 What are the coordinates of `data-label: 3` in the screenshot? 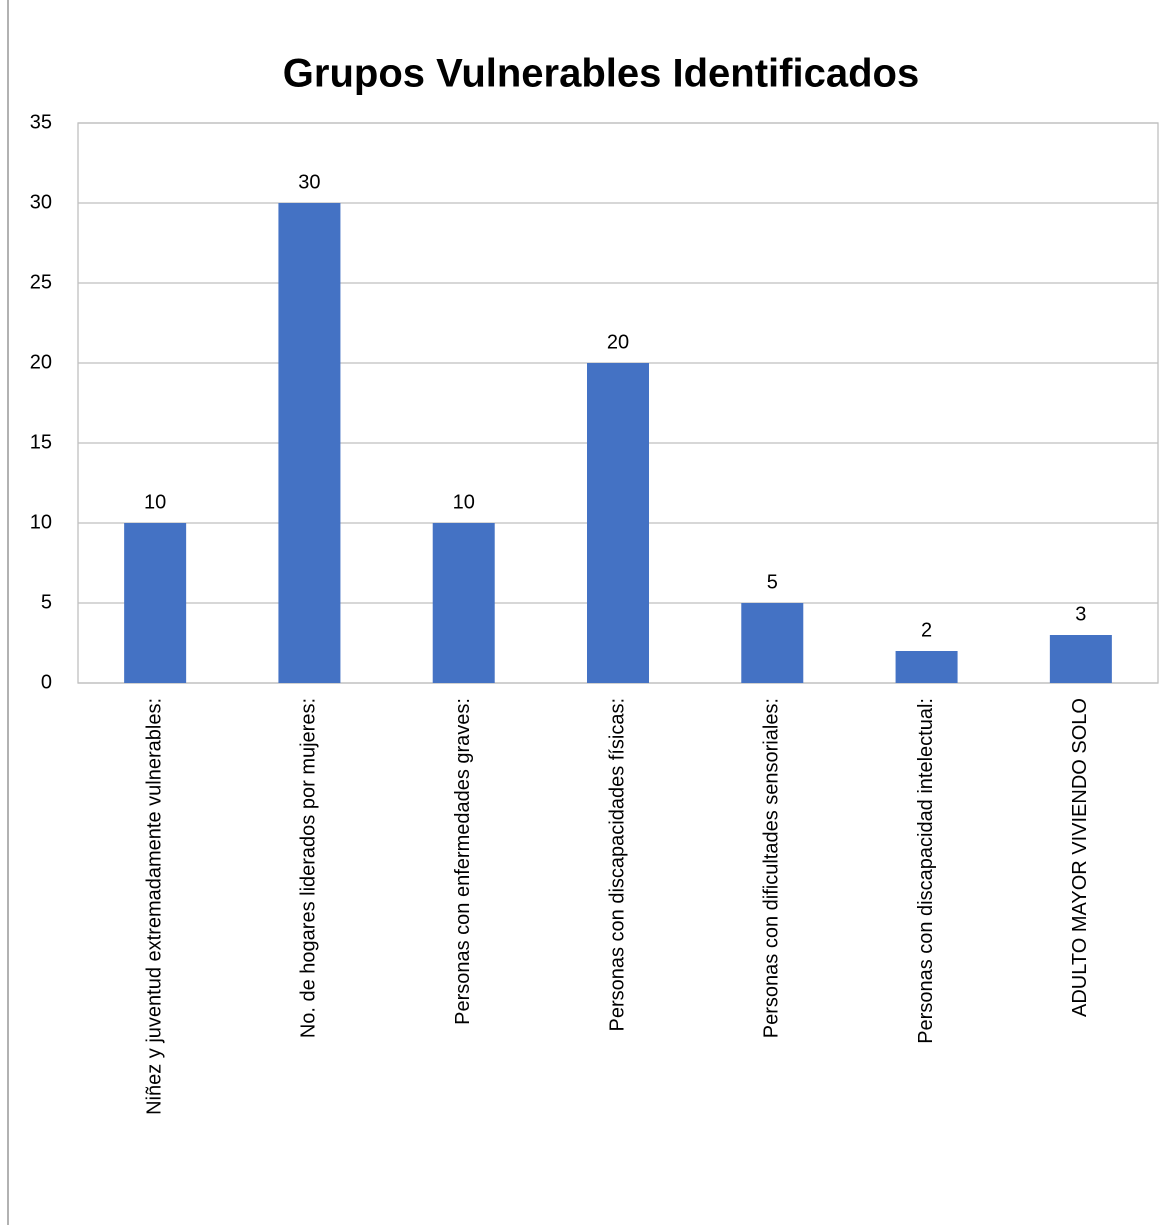 It's located at (1080, 614).